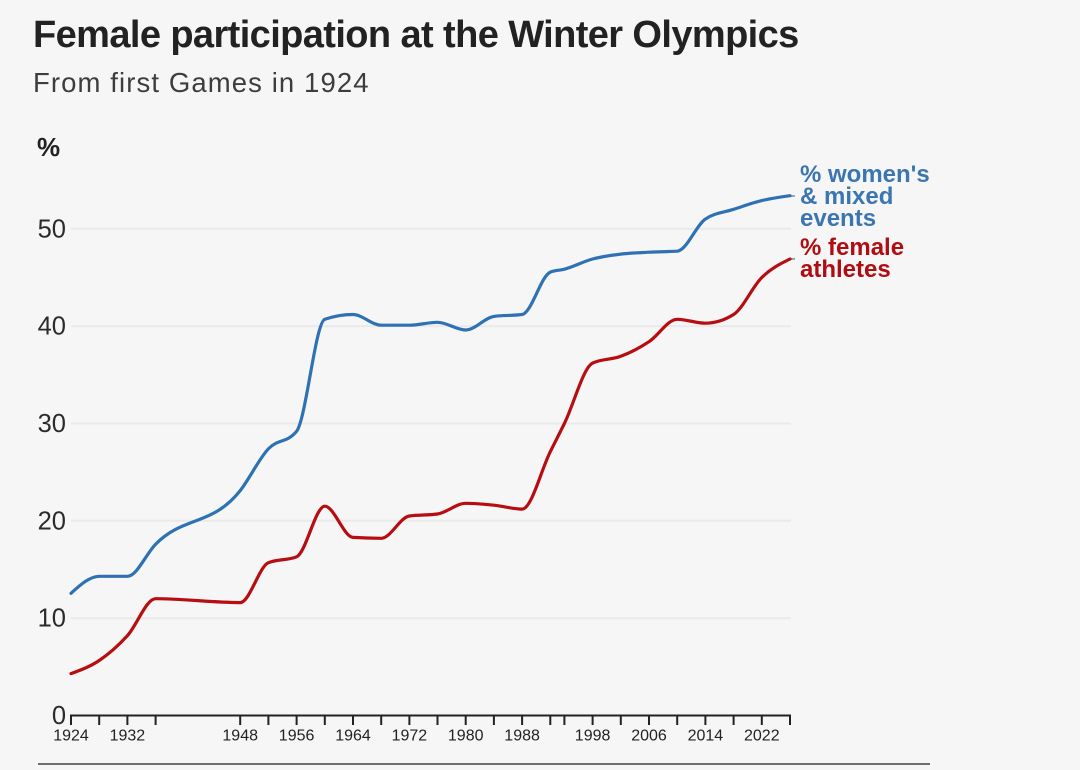 The width and height of the screenshot is (1080, 770). I want to click on svg-text: 10, so click(52, 619).